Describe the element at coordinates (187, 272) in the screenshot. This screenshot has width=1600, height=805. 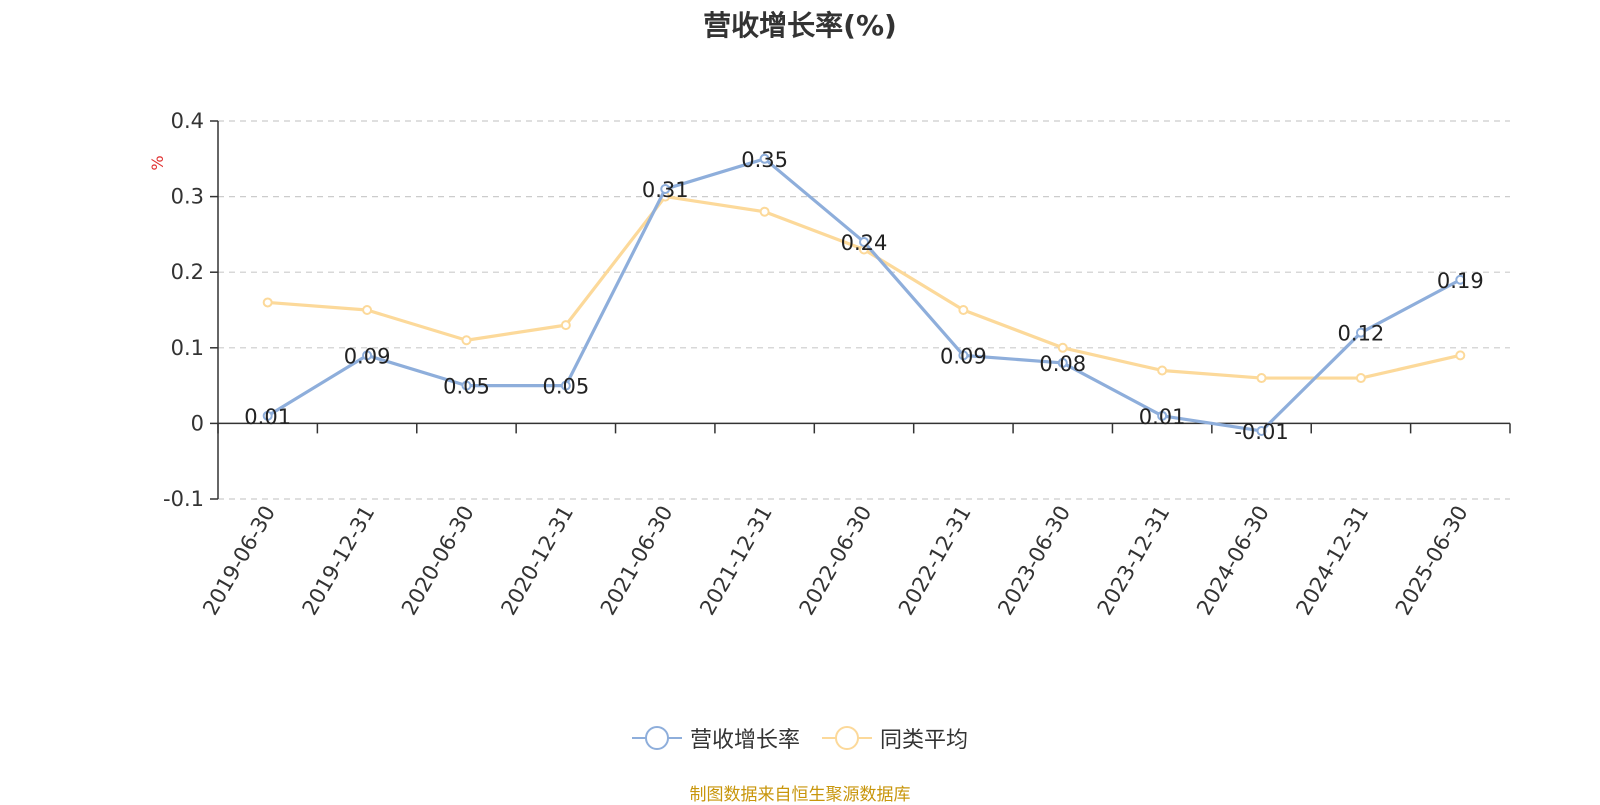
I see `y-tick-label: 0.2` at that location.